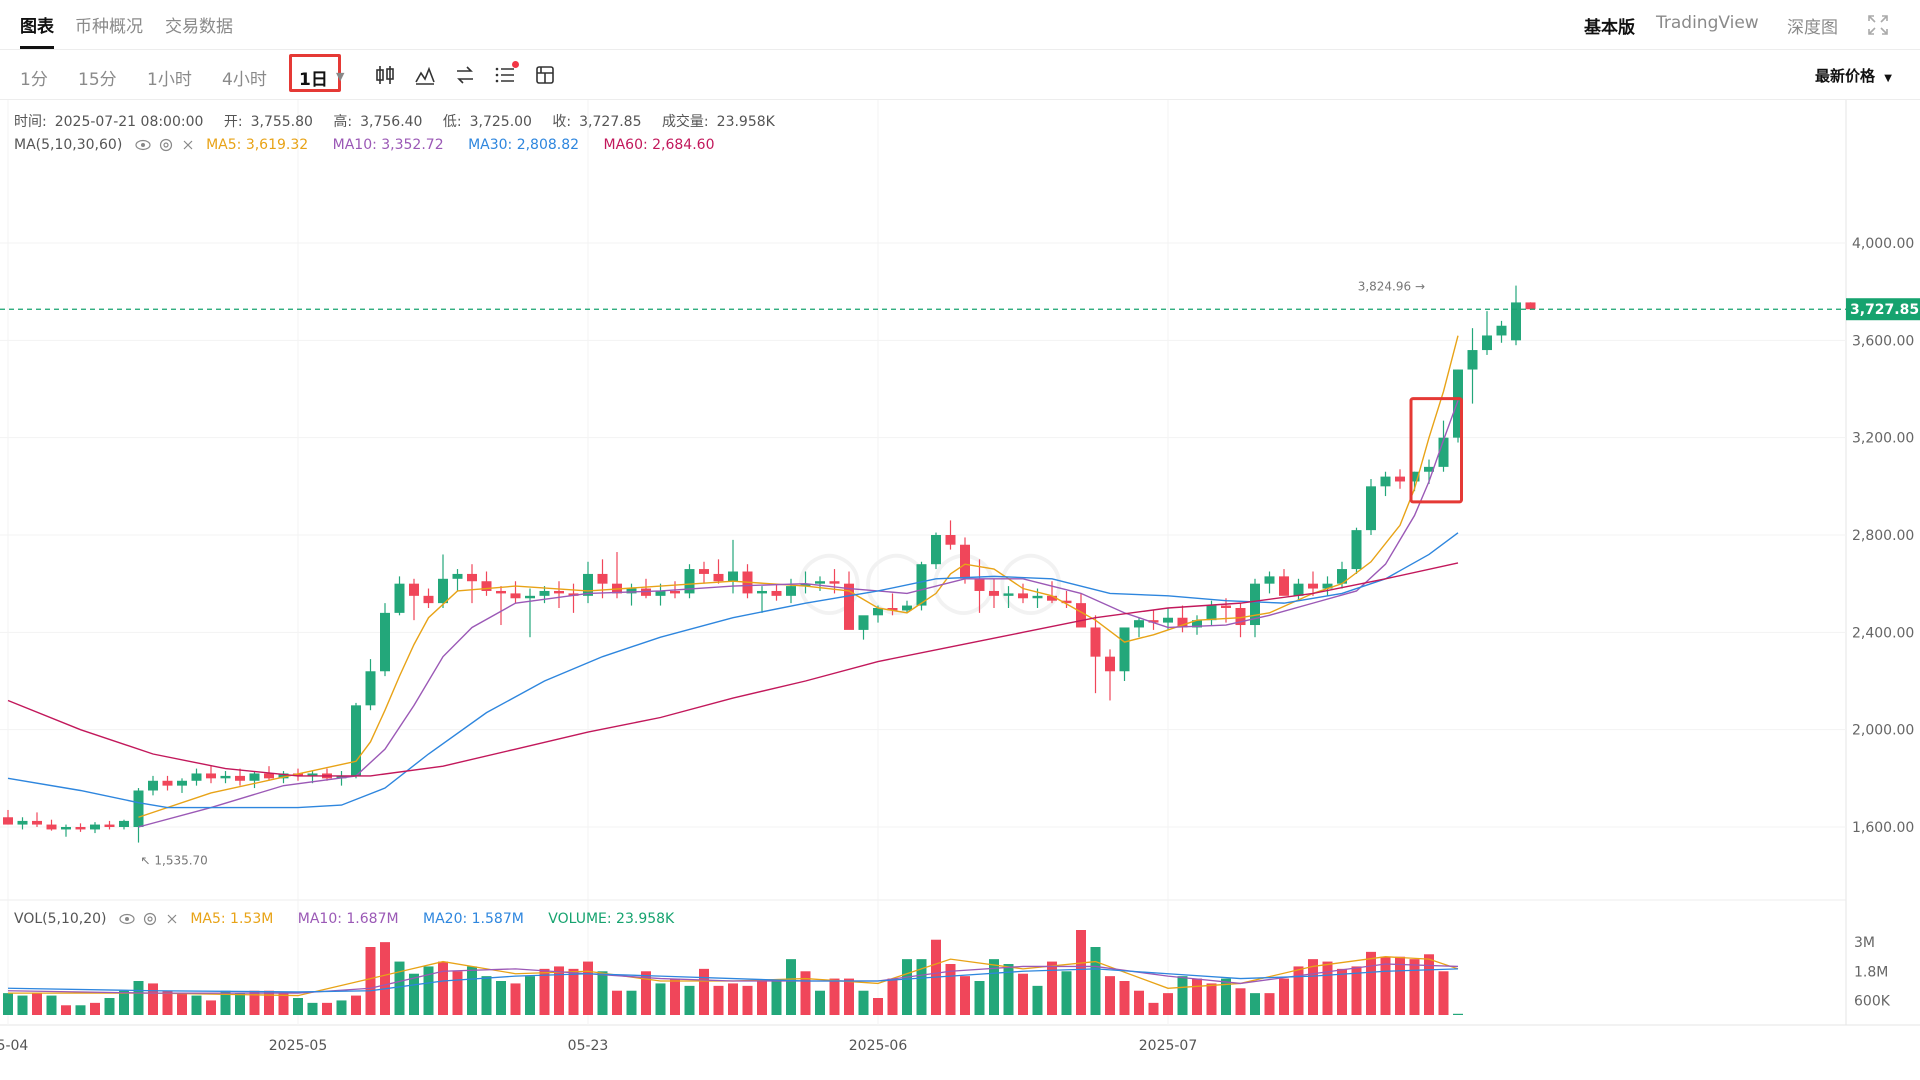 This screenshot has height=1080, width=1920. What do you see at coordinates (60, 919) in the screenshot?
I see `vol-legend-name: VOL(5,10,20)` at bounding box center [60, 919].